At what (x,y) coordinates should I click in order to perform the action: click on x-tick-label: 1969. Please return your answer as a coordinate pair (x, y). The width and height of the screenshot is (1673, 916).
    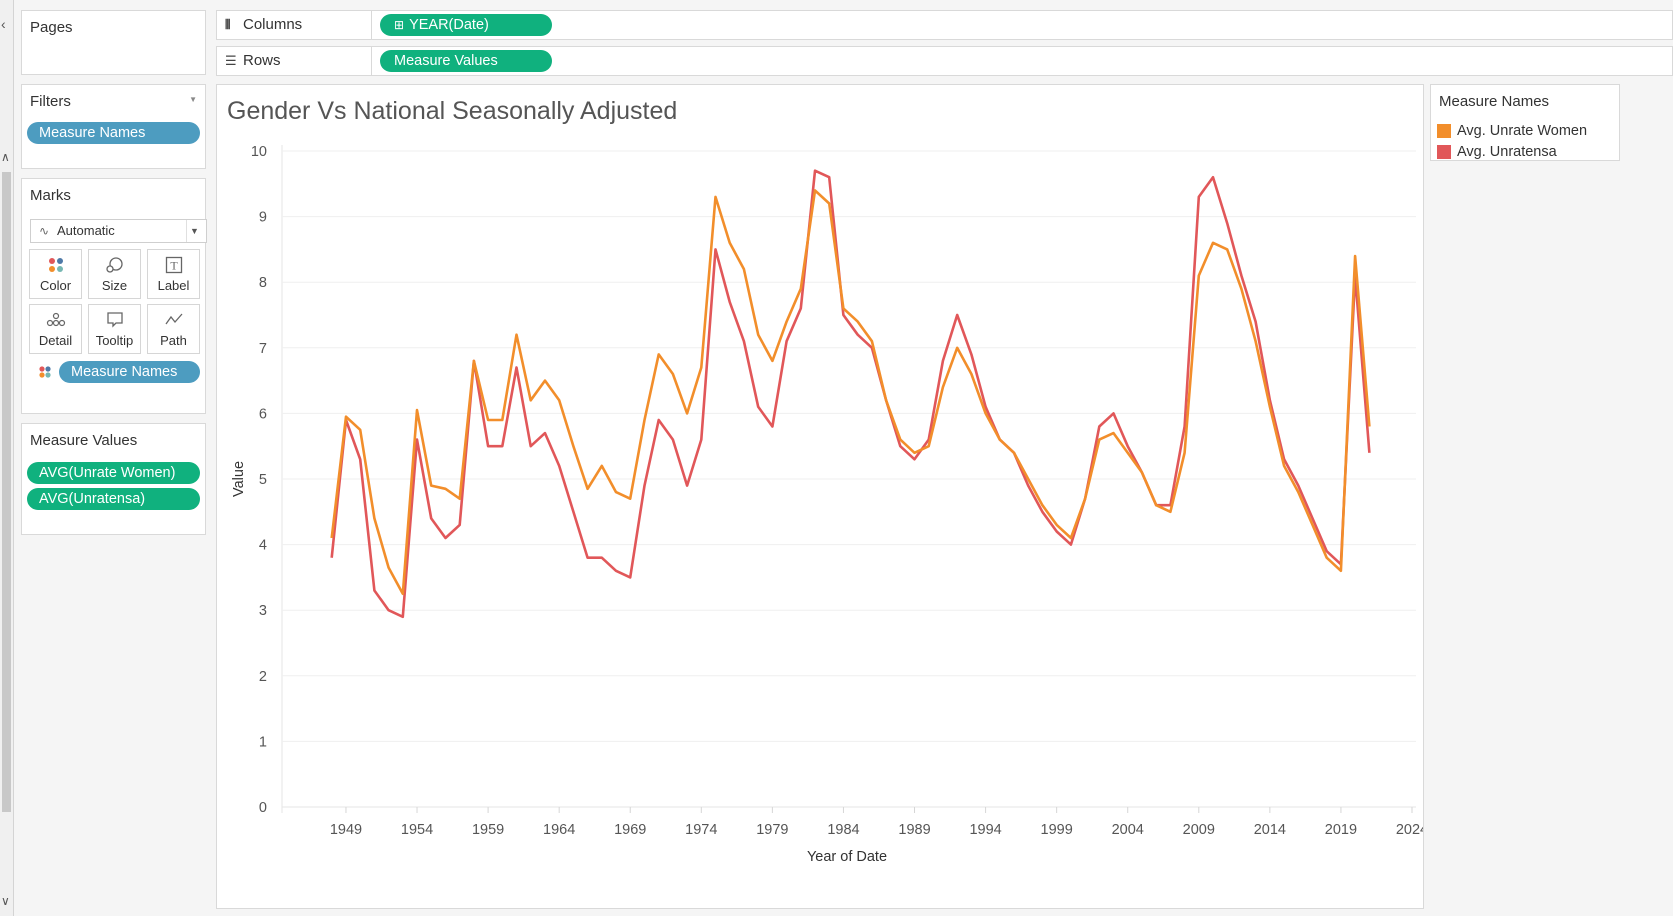
    Looking at the image, I should click on (630, 830).